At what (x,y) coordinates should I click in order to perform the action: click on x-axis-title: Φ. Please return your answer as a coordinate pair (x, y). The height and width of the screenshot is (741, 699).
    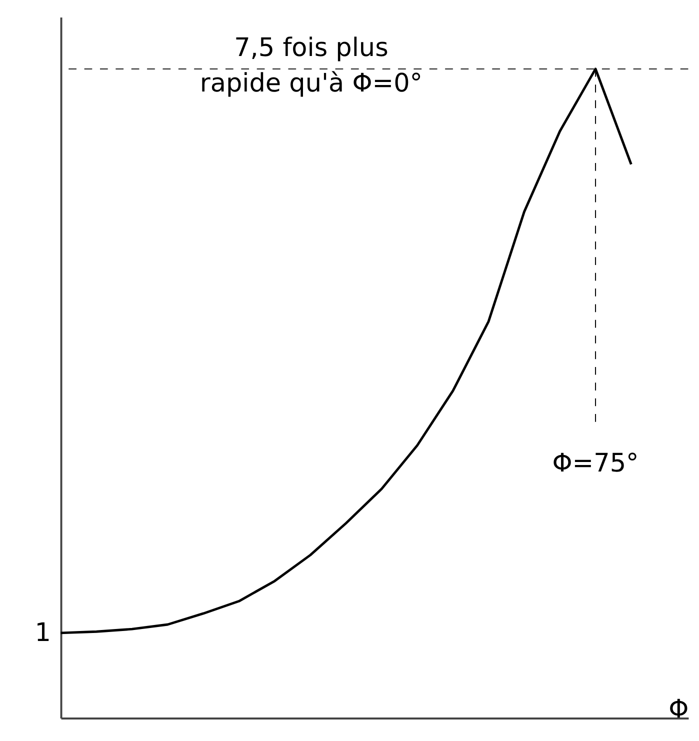
    Looking at the image, I should click on (678, 709).